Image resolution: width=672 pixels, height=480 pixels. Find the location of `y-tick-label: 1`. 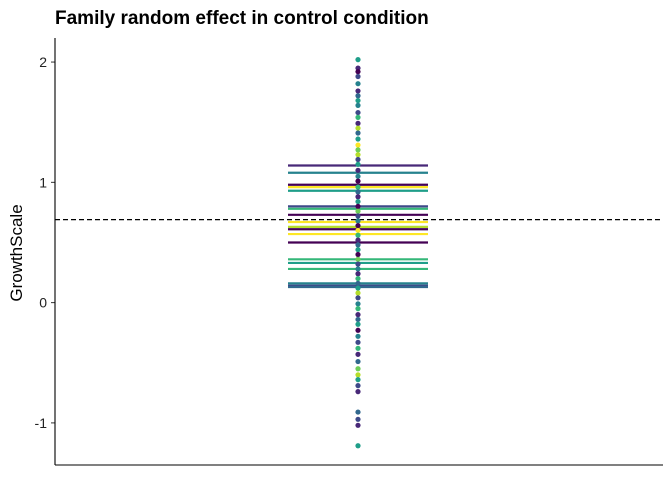

y-tick-label: 1 is located at coordinates (43, 182).